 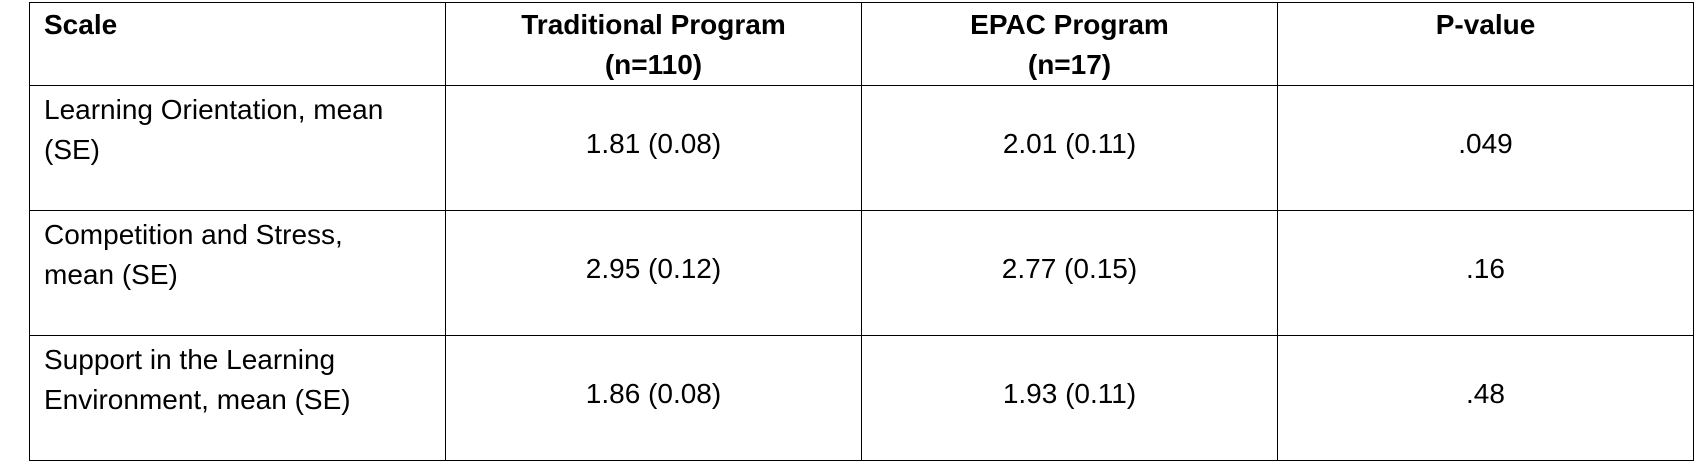 What do you see at coordinates (653, 148) in the screenshot?
I see `traditional-value: 1.81 (0.08)` at bounding box center [653, 148].